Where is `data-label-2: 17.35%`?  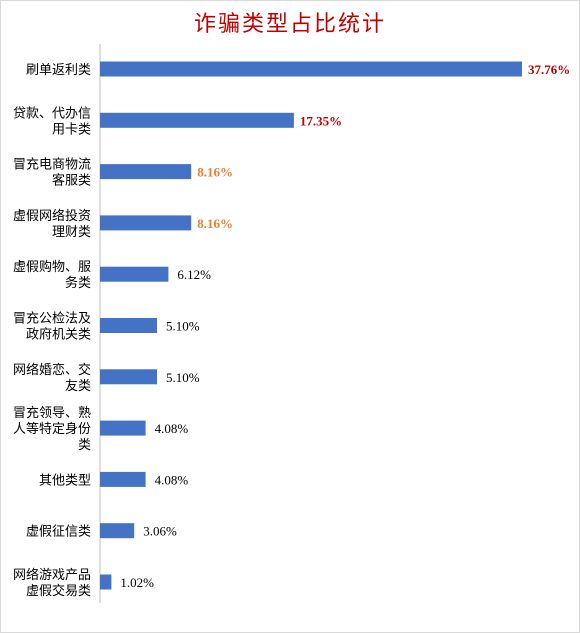
data-label-2: 17.35% is located at coordinates (321, 120).